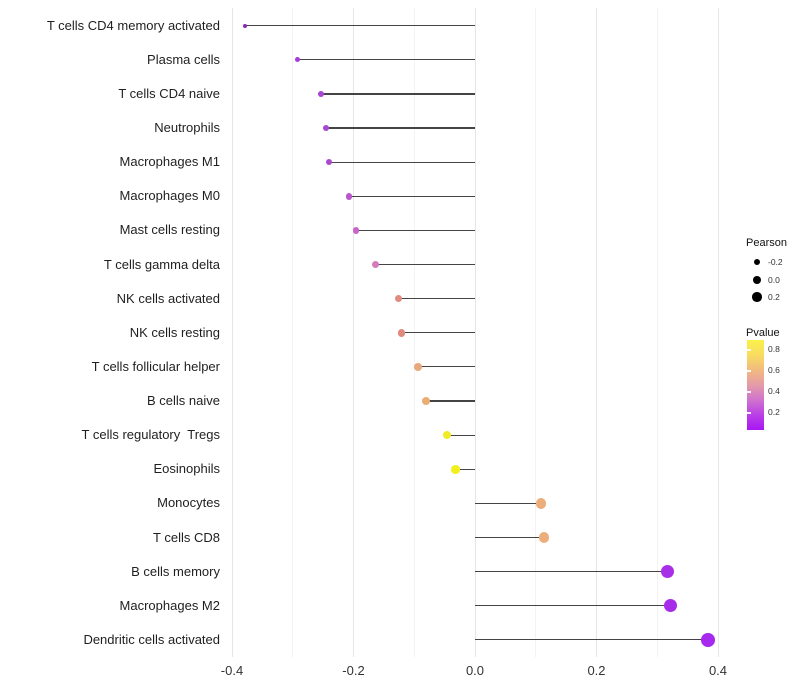 Image resolution: width=800 pixels, height=700 pixels. What do you see at coordinates (133, 25) in the screenshot?
I see `category-label: T cells CD4 memory activated` at bounding box center [133, 25].